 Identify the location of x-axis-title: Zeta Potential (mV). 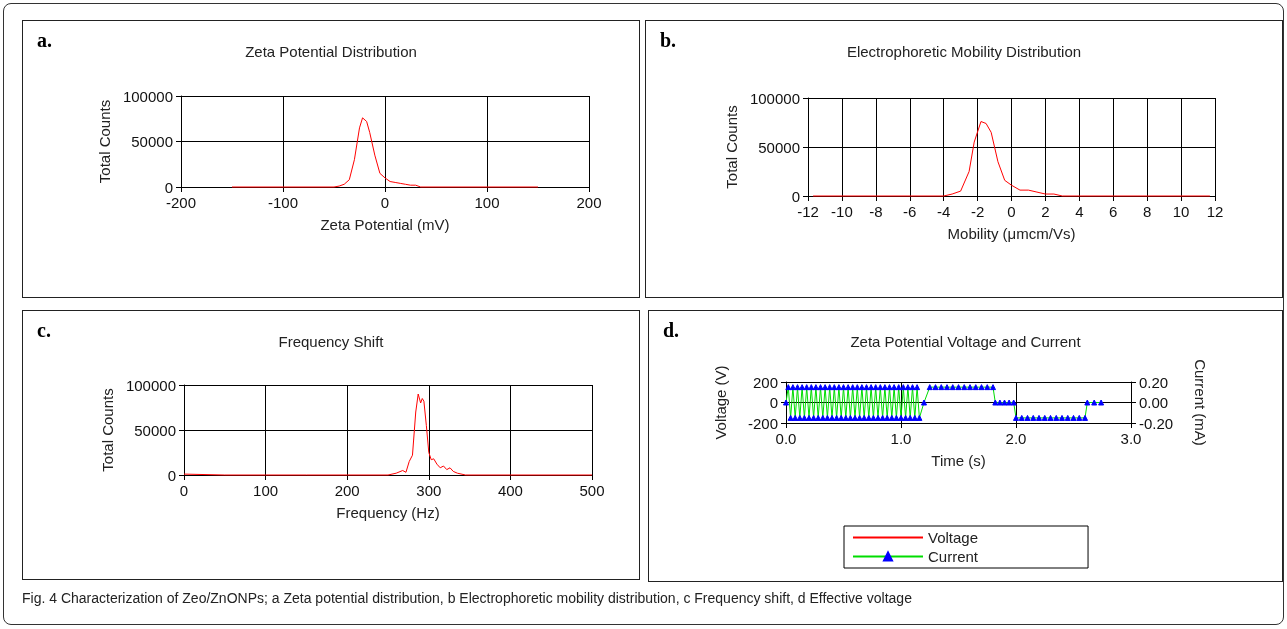
(385, 224).